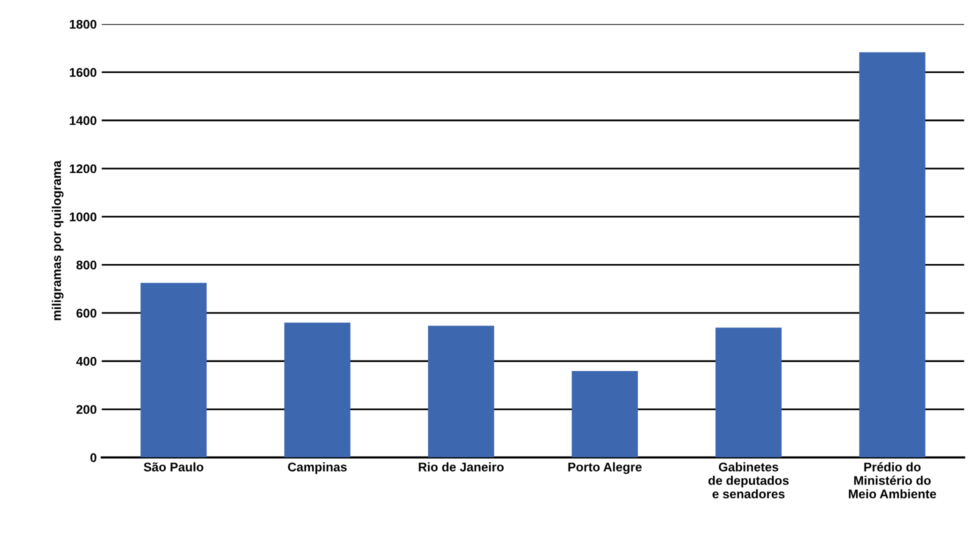 This screenshot has height=535, width=969. Describe the element at coordinates (83, 217) in the screenshot. I see `y-tick-label: 1000` at that location.